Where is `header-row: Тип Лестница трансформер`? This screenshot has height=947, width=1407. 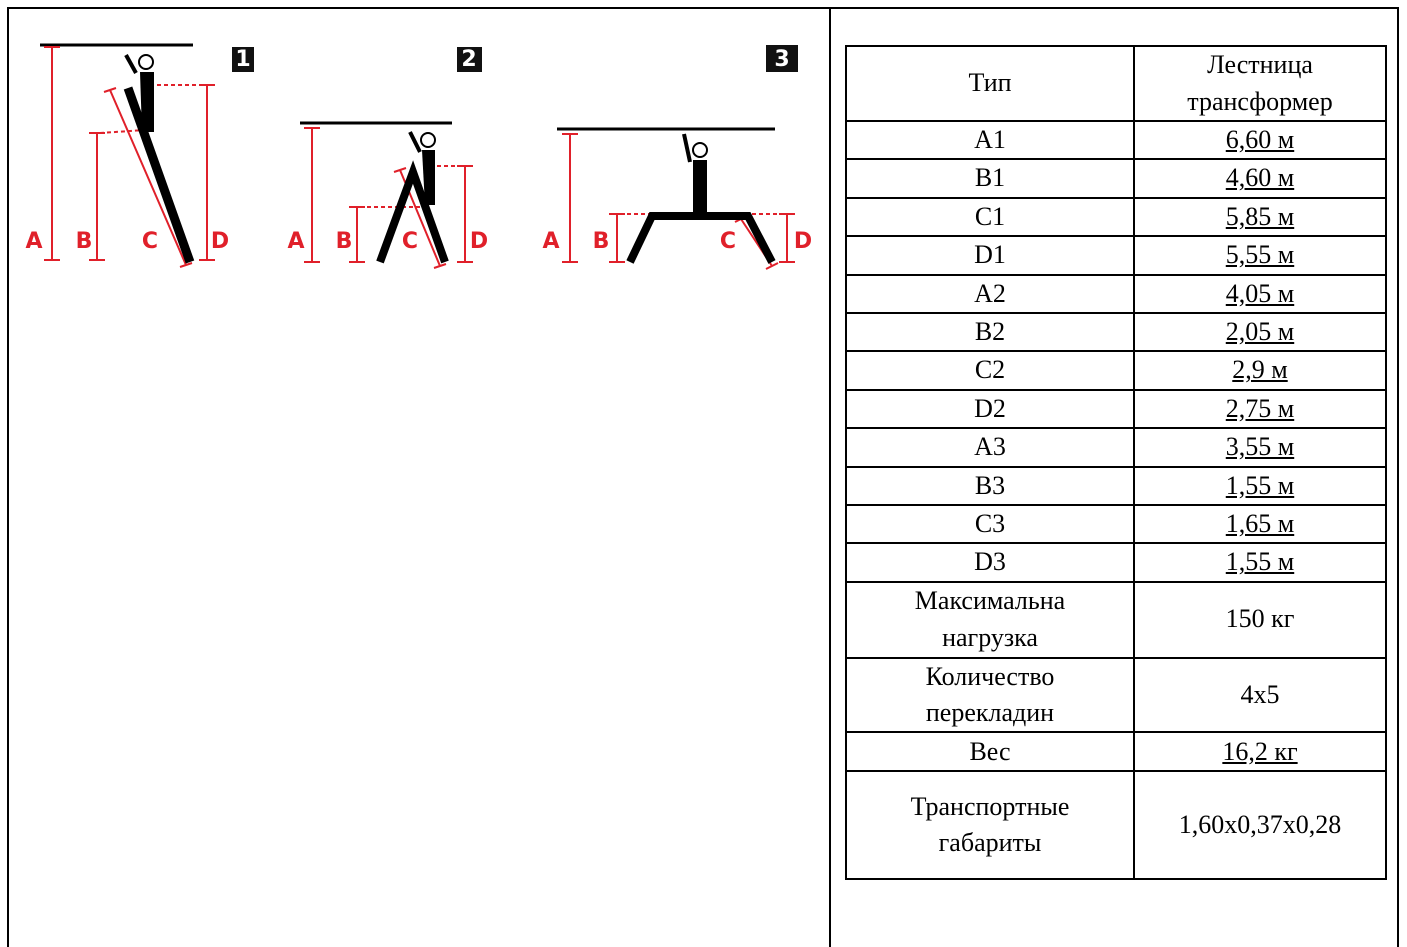 header-row: Тип Лестница трансформер is located at coordinates (1116, 83).